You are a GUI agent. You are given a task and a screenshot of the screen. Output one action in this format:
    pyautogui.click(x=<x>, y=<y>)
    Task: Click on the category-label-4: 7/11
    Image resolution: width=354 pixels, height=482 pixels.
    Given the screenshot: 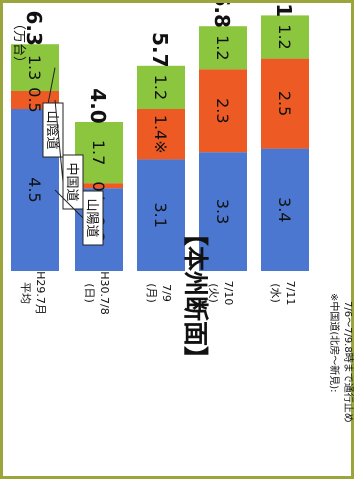 What is the action you would take?
    pyautogui.click(x=290, y=293)
    